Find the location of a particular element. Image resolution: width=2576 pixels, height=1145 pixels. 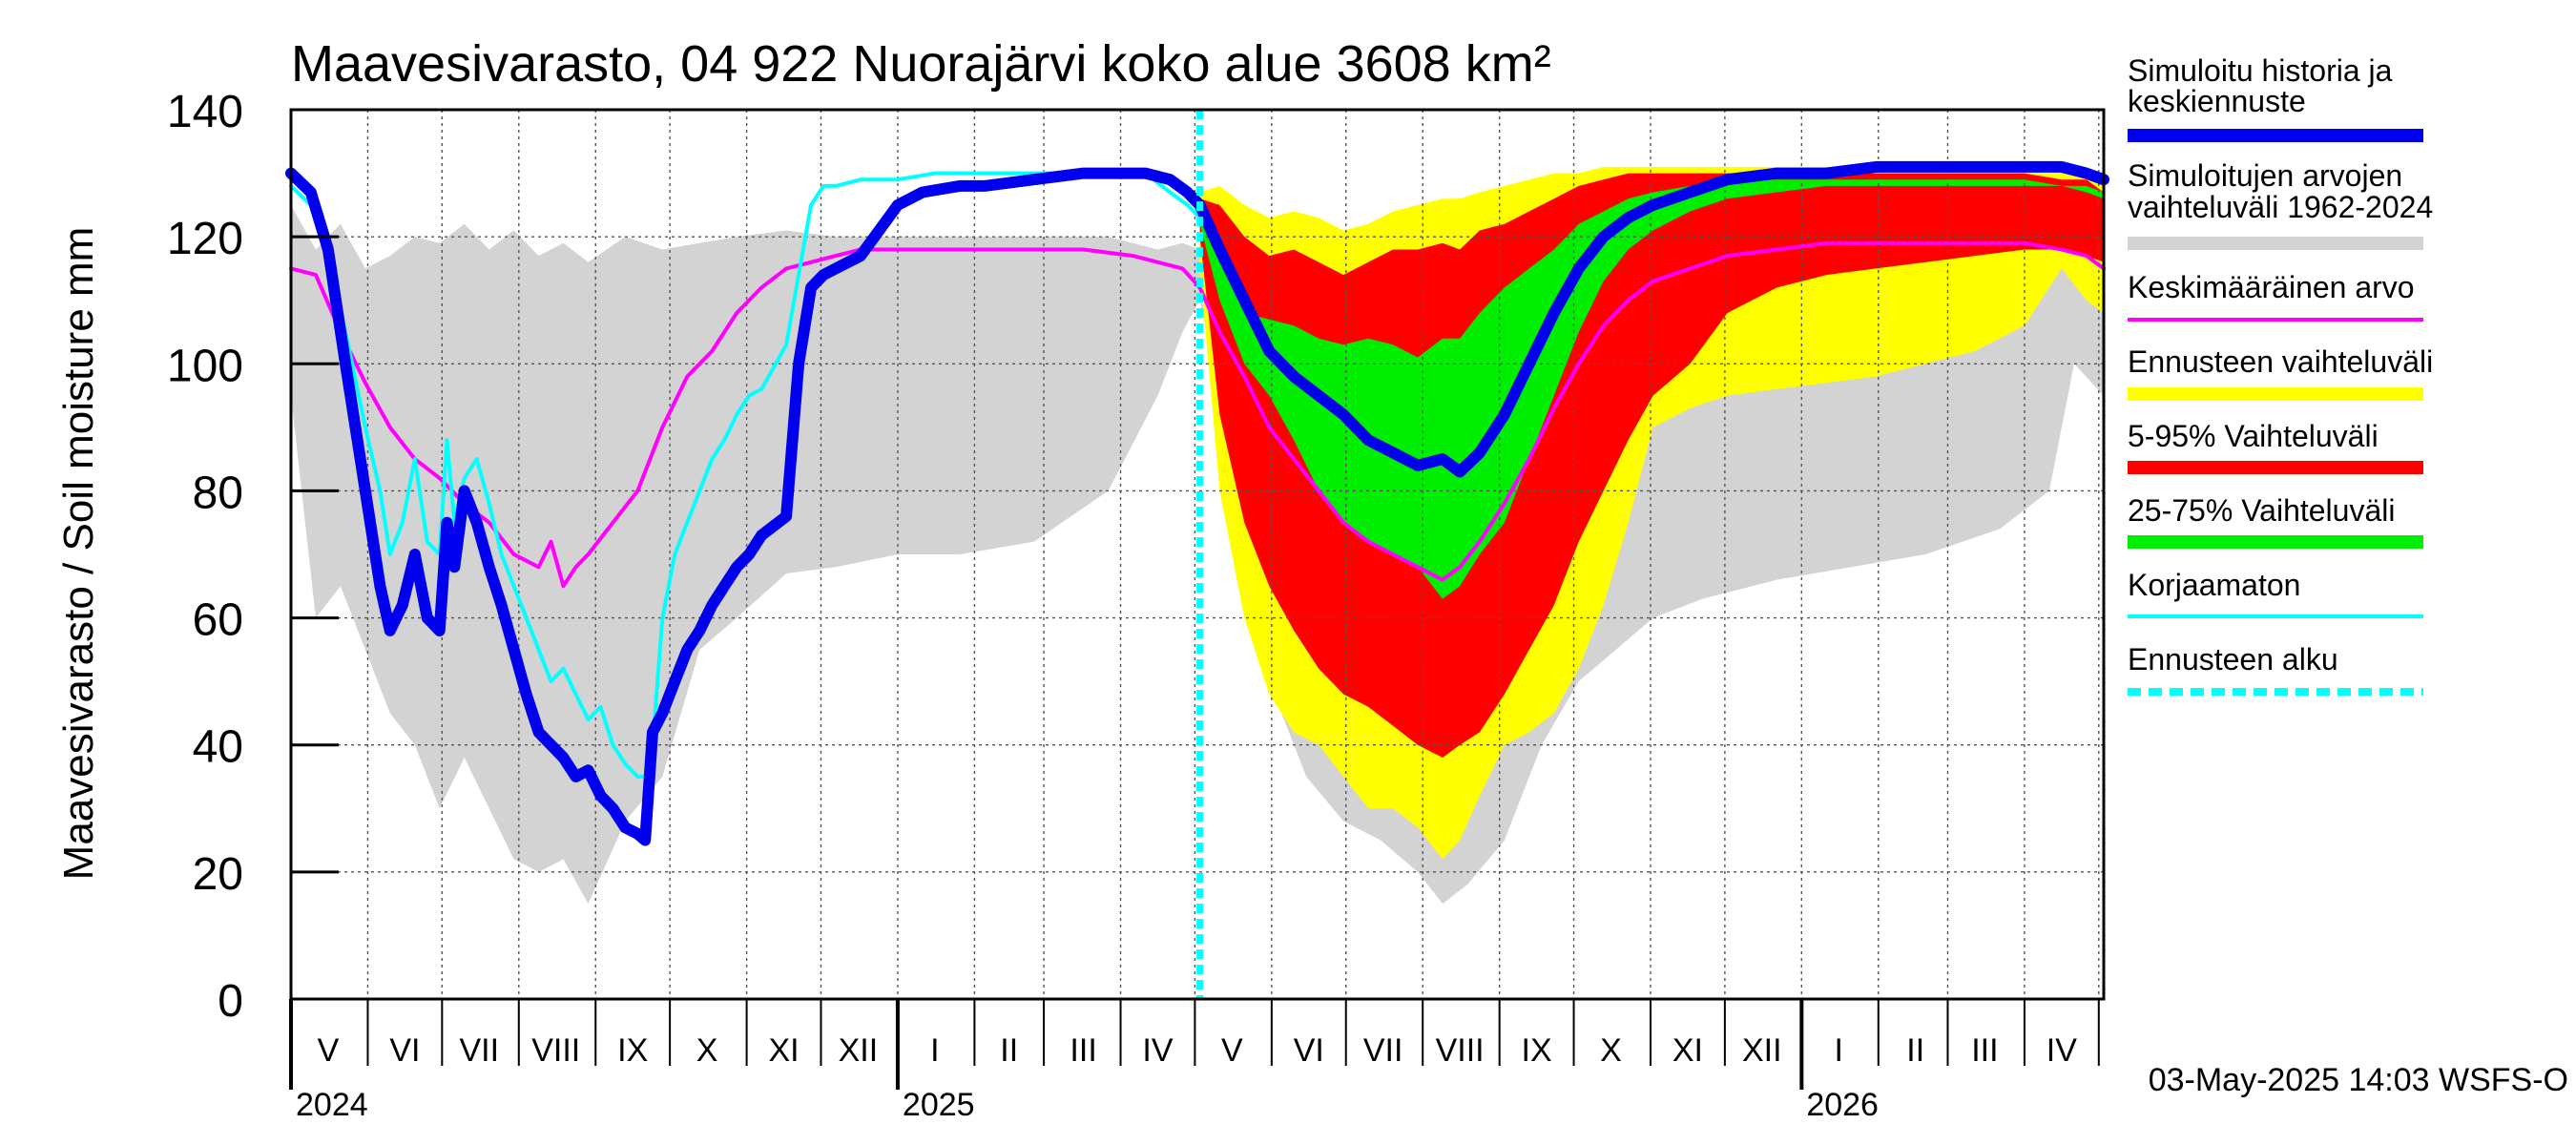

y-tick-label-0: 0 is located at coordinates (230, 1001).